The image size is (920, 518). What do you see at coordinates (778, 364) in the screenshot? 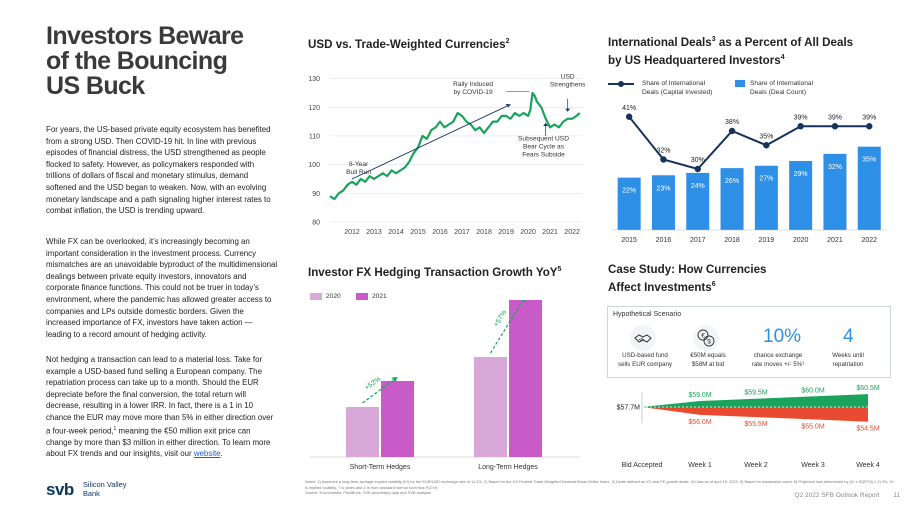
I see `caption-chance-2: rate moves +/- 5%¹` at bounding box center [778, 364].